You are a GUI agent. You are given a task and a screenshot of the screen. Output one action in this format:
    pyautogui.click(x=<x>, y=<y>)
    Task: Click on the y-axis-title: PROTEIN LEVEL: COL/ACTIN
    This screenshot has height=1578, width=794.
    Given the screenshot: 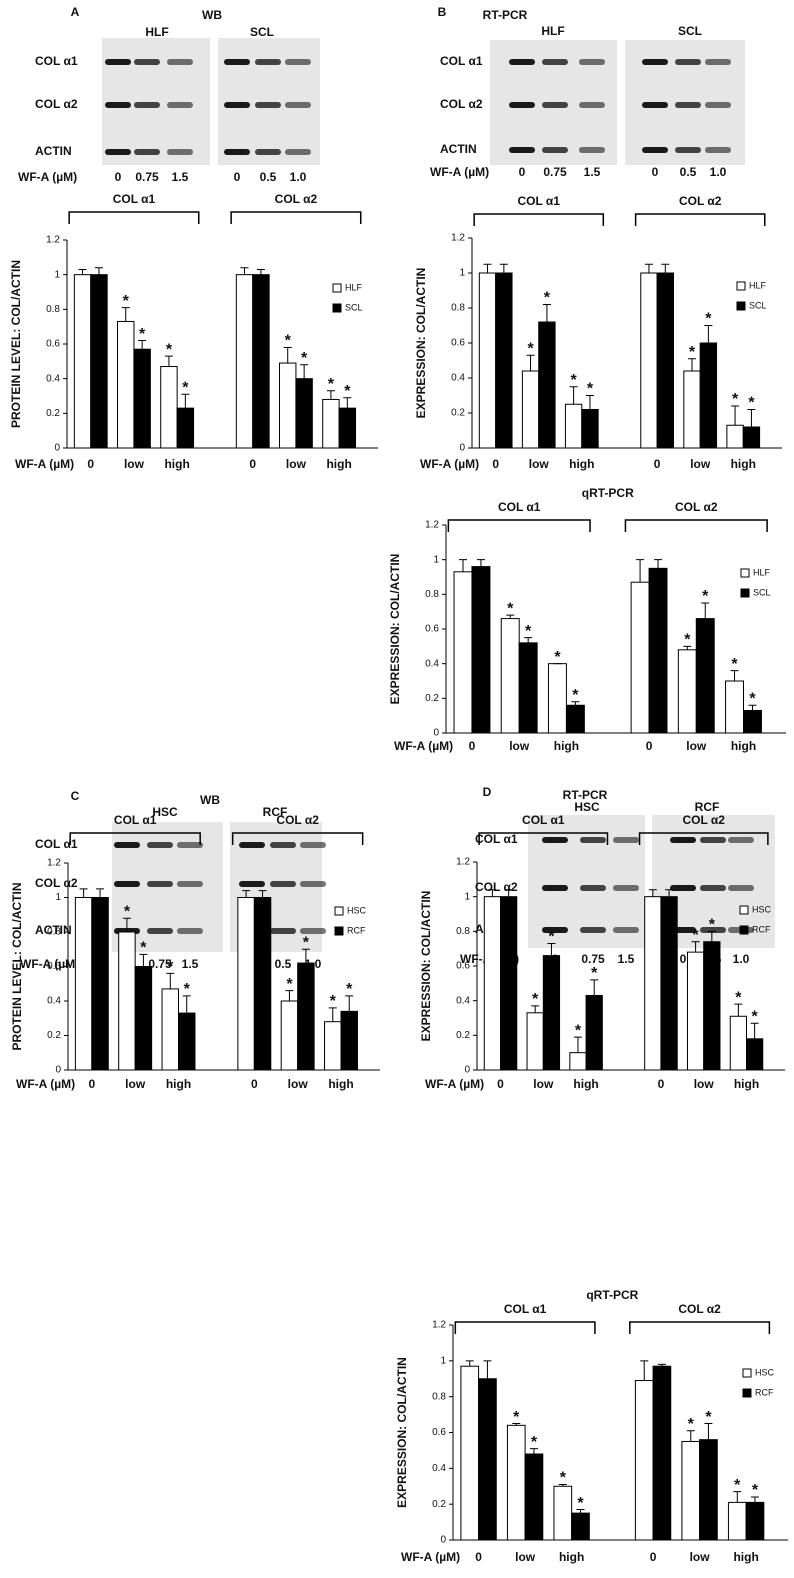 What is the action you would take?
    pyautogui.click(x=17, y=967)
    